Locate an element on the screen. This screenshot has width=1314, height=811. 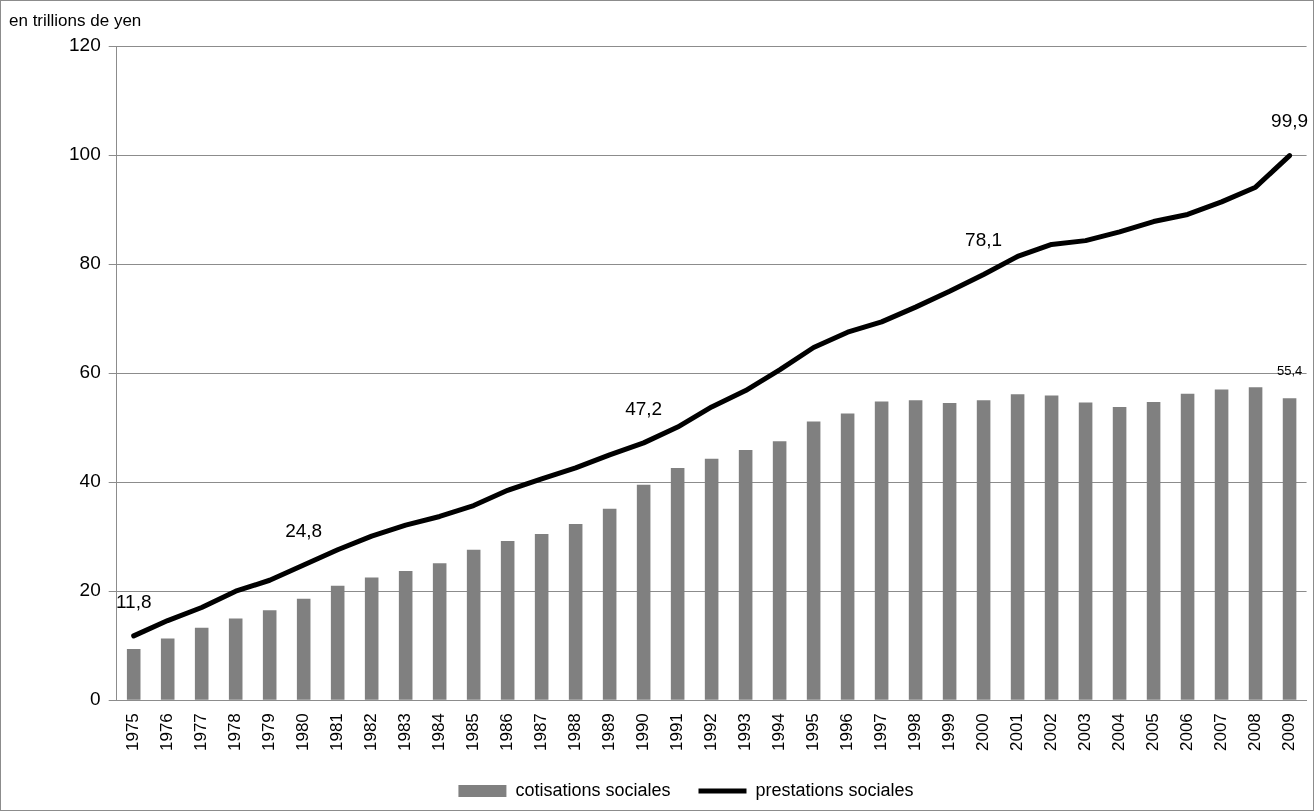
data-label: 55,4 is located at coordinates (1289, 371).